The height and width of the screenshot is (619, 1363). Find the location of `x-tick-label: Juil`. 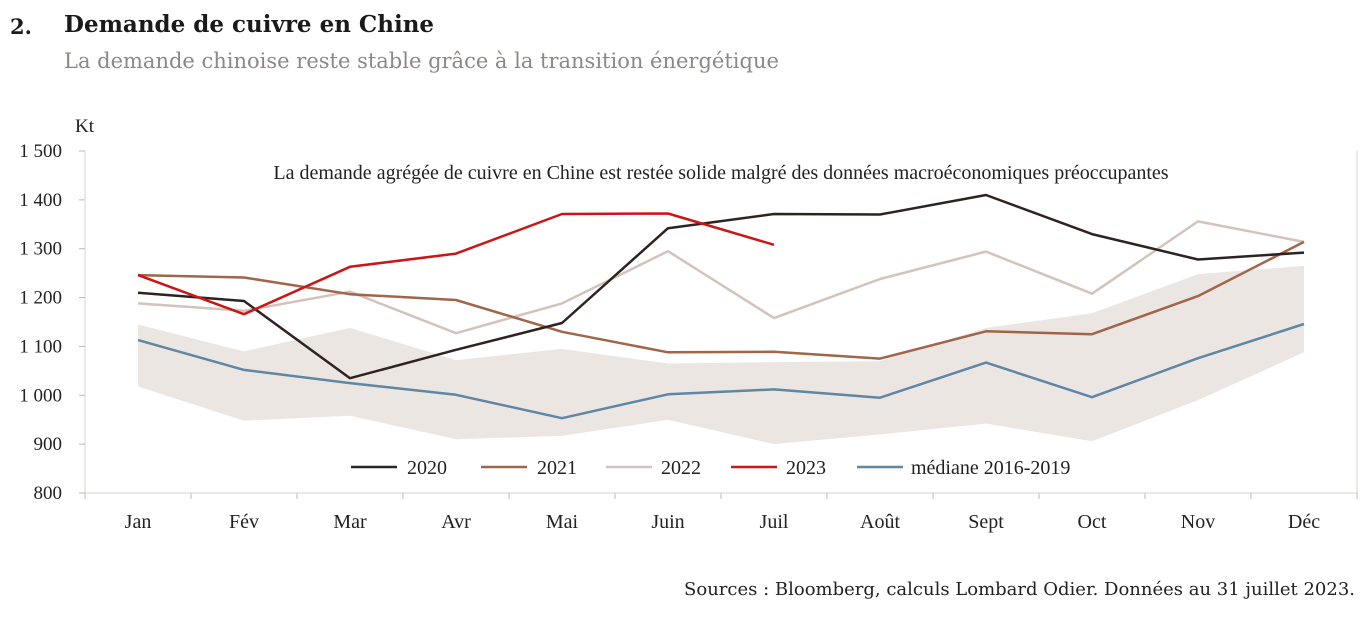

x-tick-label: Juil is located at coordinates (774, 522).